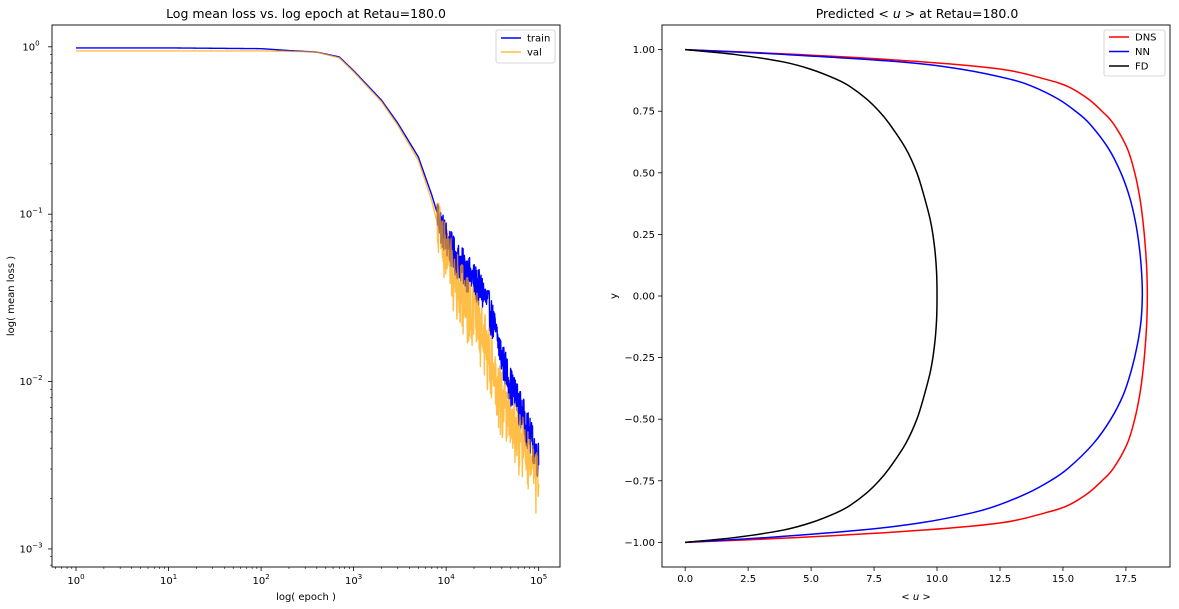 Image resolution: width=1179 pixels, height=609 pixels. I want to click on x-tick-label: 15.0, so click(1063, 579).